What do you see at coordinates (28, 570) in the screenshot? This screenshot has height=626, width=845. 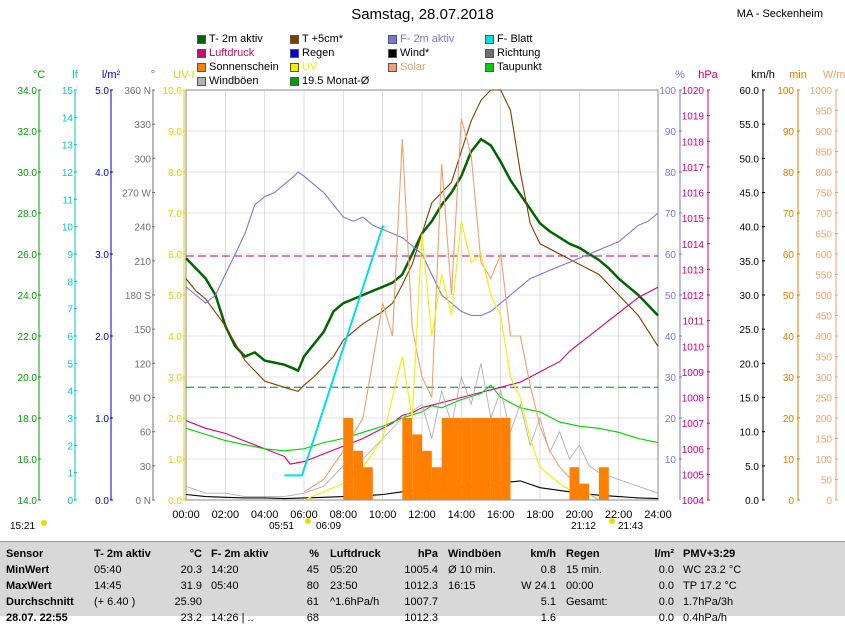 I see `stats-row-min: MinWert` at bounding box center [28, 570].